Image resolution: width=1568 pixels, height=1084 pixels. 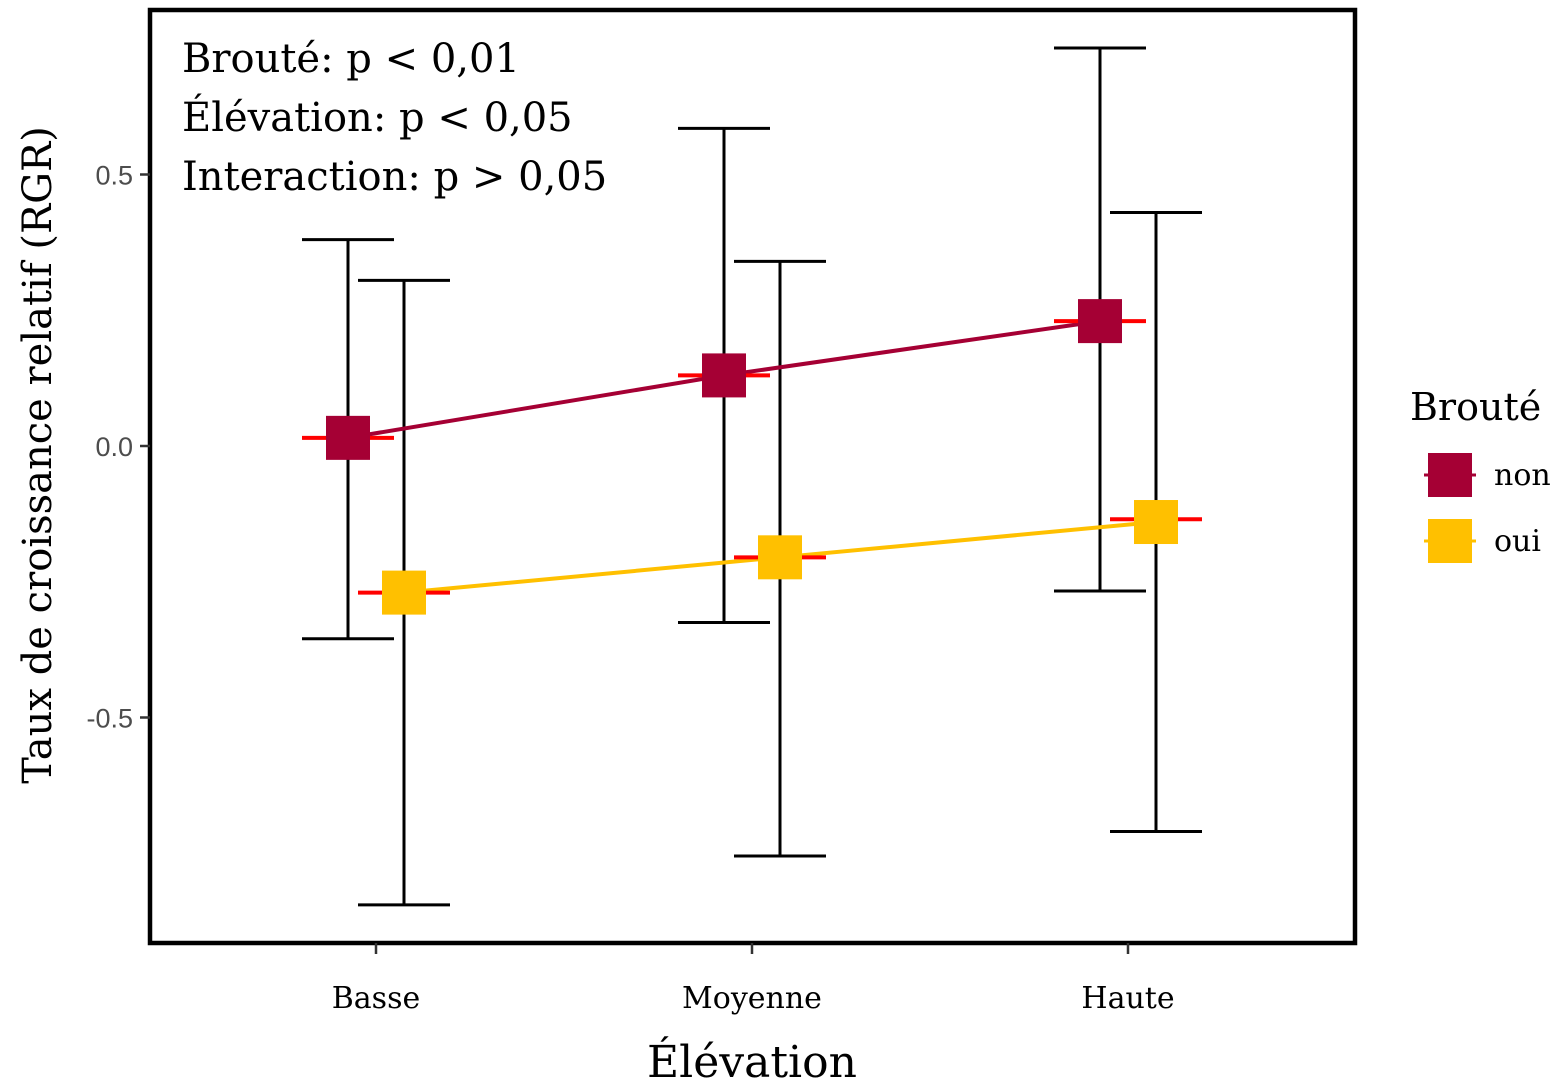 I want to click on annotation-line: Élévation: p < 0,05, so click(x=377, y=117).